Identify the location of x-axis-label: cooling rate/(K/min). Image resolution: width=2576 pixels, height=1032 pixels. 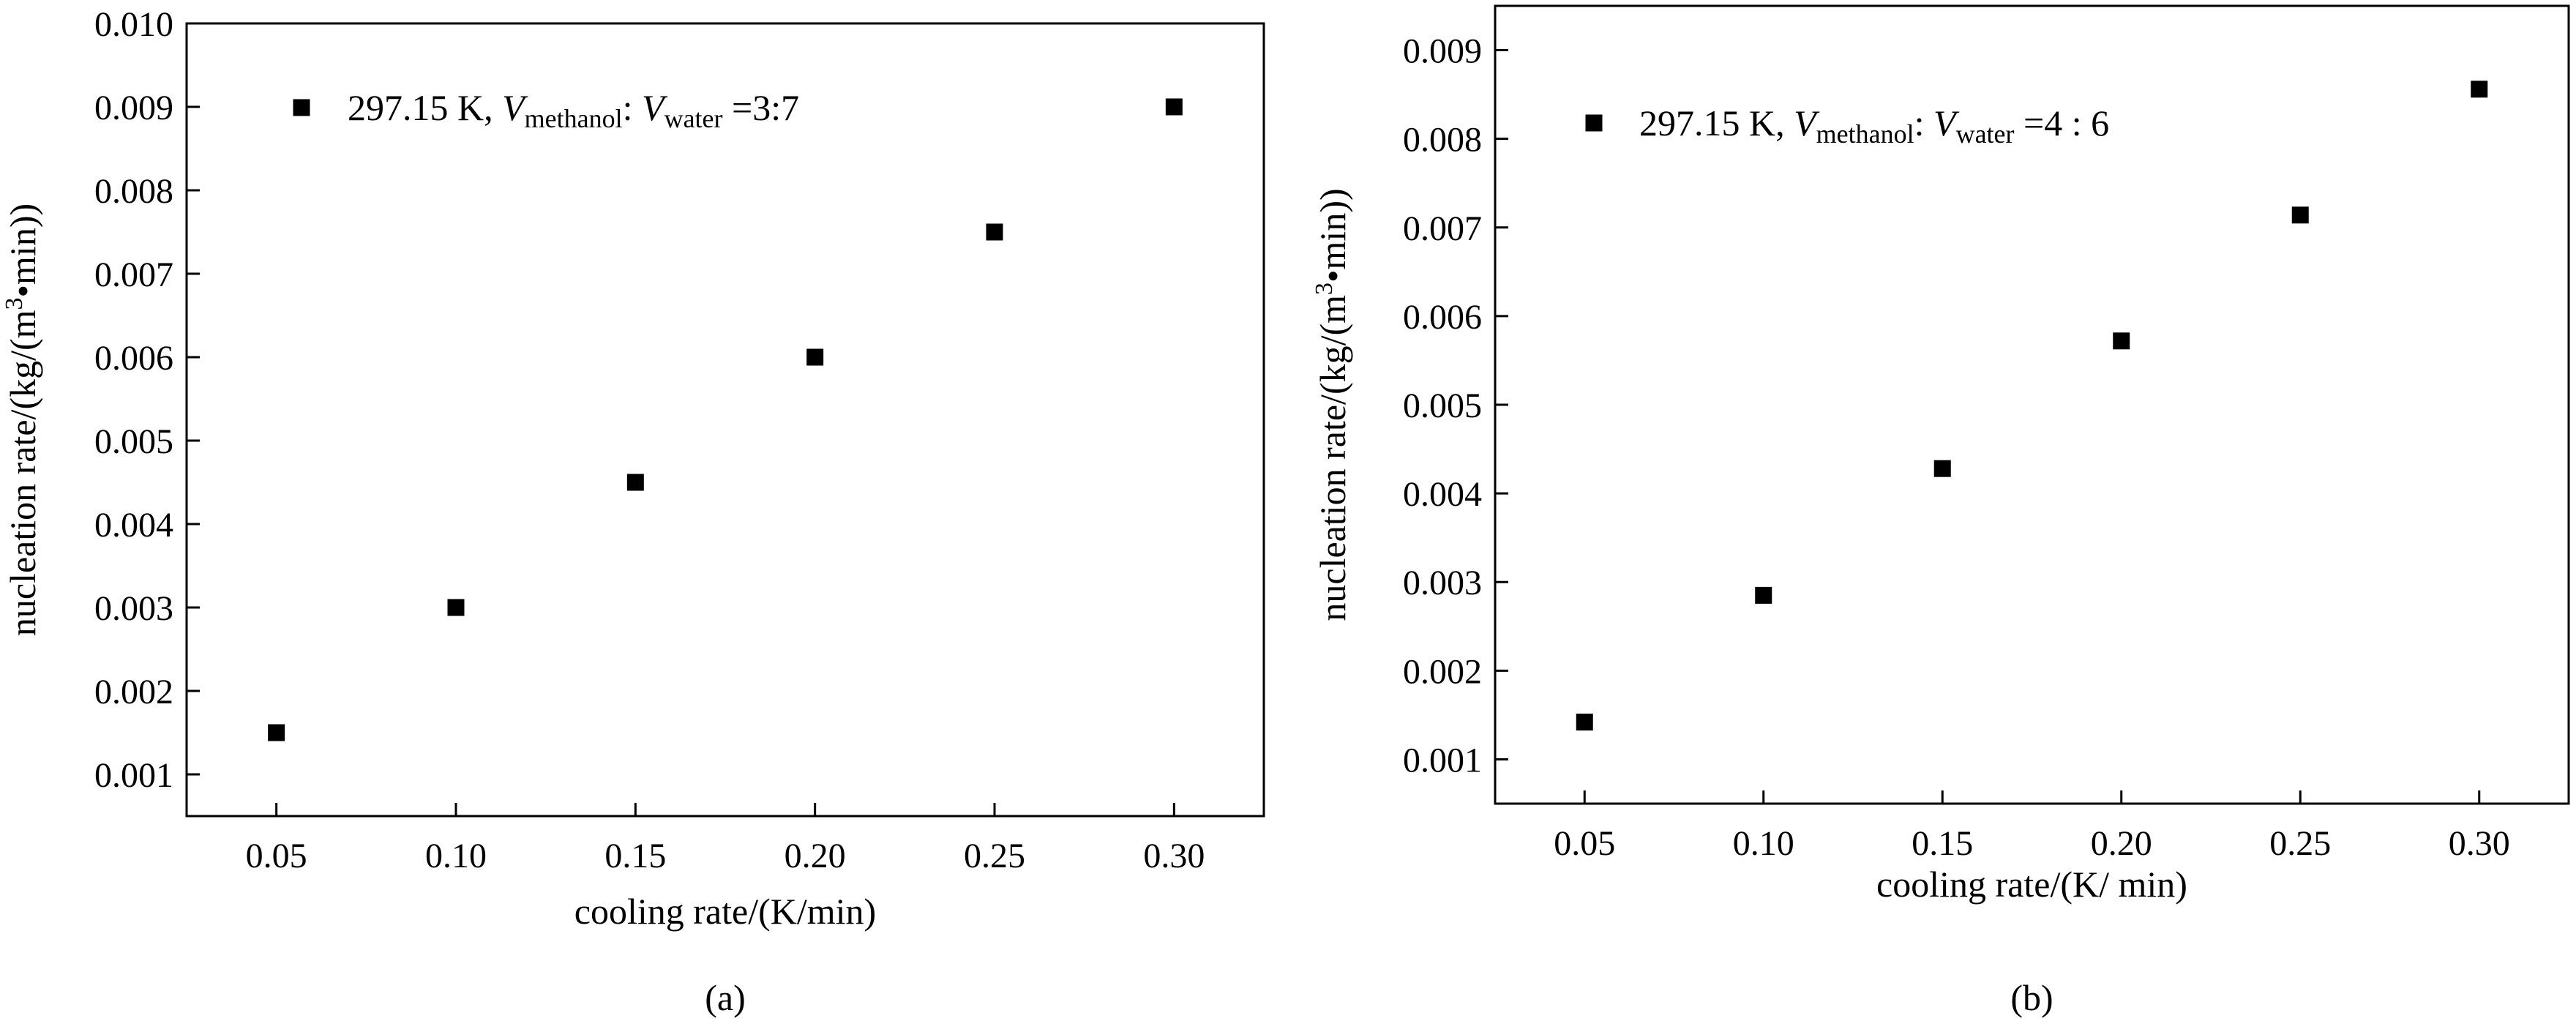
(725, 911).